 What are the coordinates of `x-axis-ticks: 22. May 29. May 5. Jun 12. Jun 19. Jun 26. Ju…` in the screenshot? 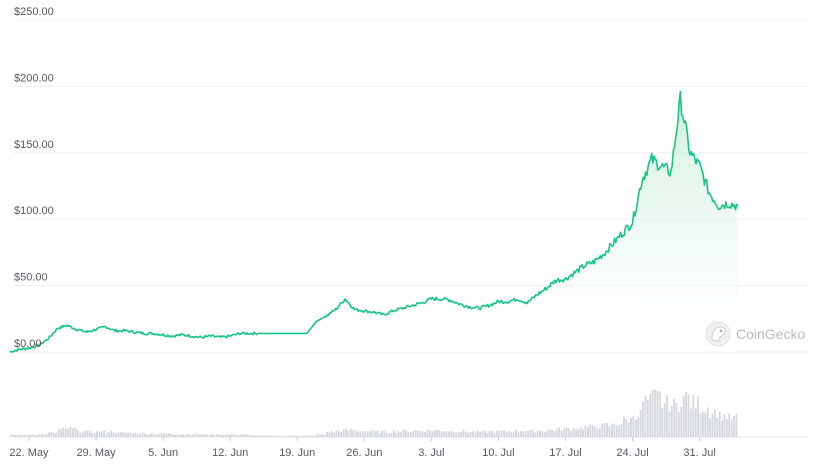 It's located at (362, 448).